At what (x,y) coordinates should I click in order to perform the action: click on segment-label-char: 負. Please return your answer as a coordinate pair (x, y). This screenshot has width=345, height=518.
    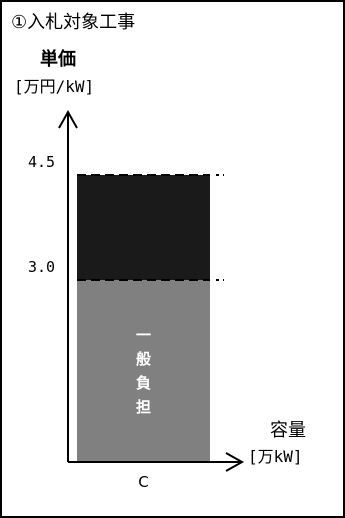
    Looking at the image, I should click on (143, 383).